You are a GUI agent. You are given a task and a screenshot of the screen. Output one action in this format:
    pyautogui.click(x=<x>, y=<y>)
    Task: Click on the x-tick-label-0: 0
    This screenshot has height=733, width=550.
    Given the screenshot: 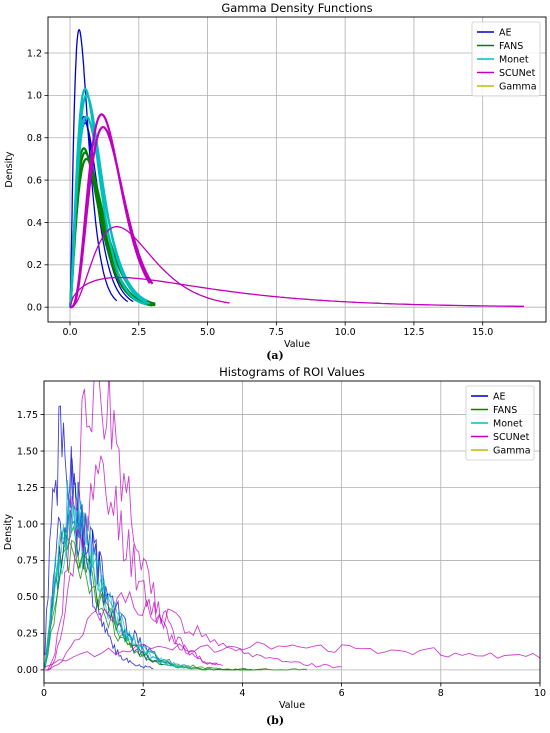 What is the action you would take?
    pyautogui.click(x=44, y=693)
    